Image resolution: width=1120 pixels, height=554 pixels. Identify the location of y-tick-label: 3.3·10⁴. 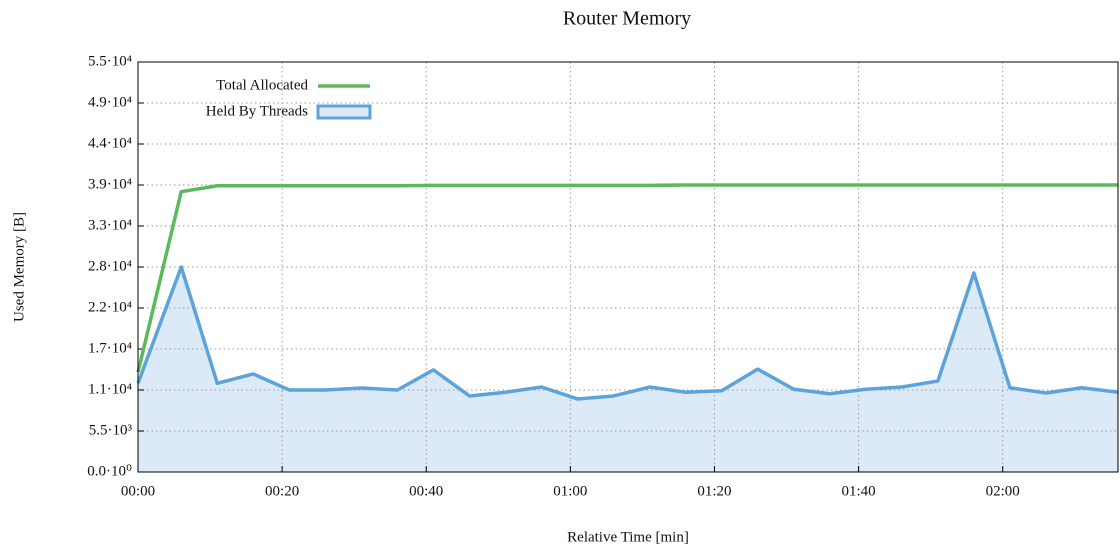
(110, 225).